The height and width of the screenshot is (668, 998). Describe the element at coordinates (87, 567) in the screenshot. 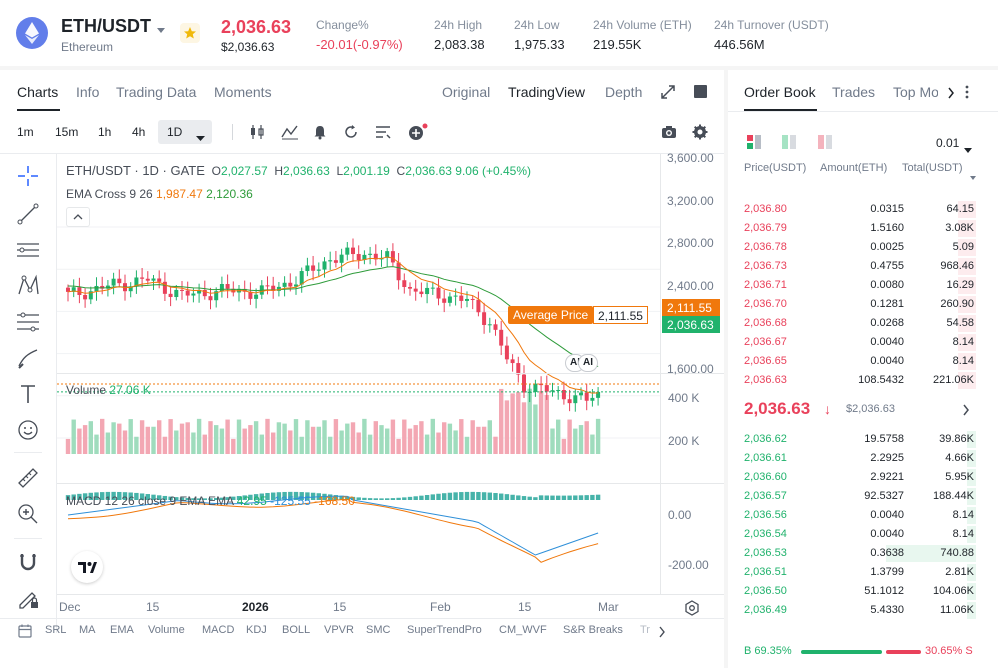

I see `tradingview-logo-icon` at that location.